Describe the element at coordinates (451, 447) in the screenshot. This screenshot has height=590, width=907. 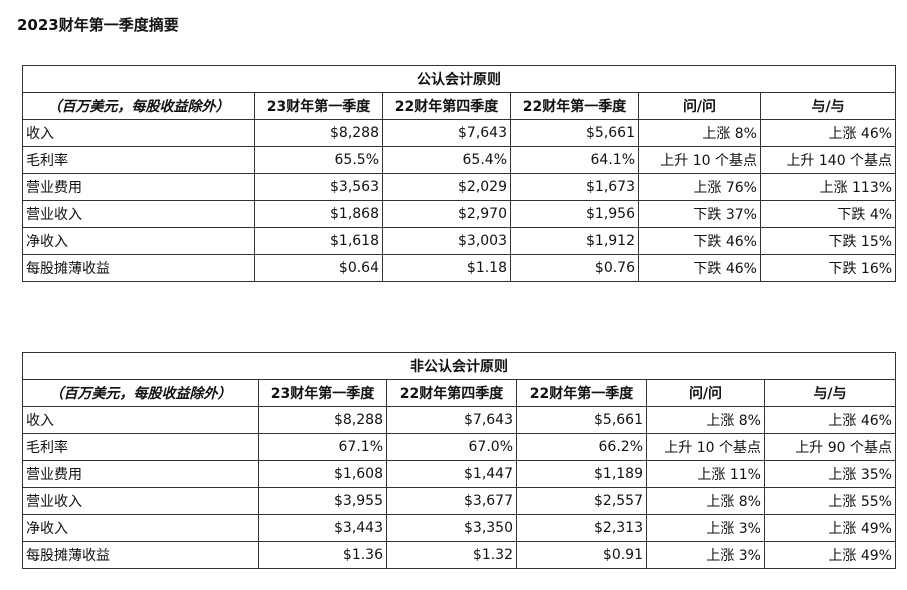
I see `table-cell: 67.0%` at that location.